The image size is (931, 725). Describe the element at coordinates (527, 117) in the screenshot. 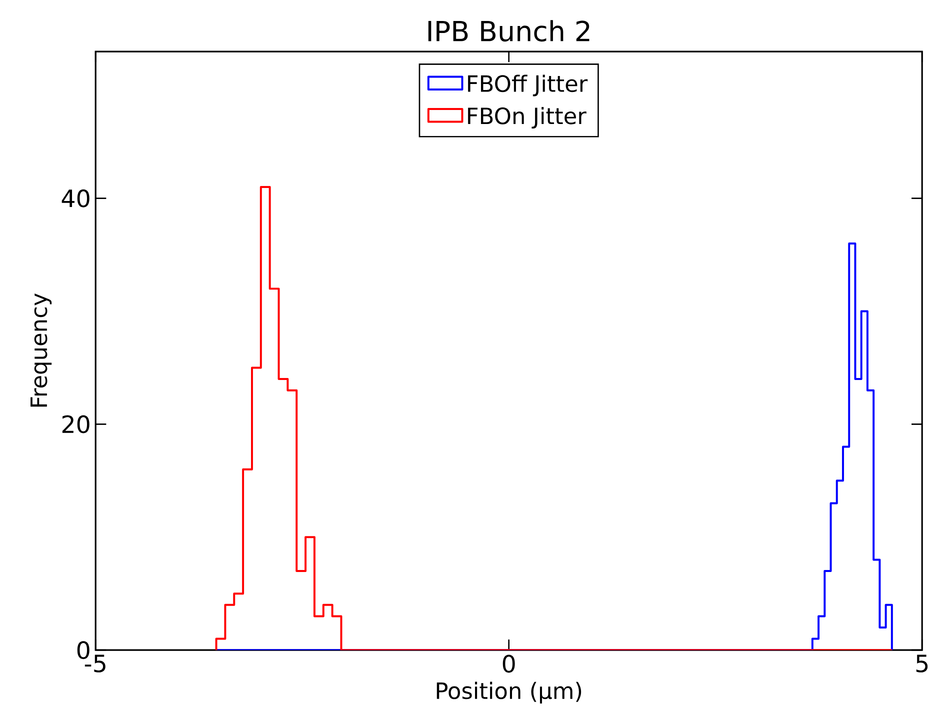

I see `legend-label: FBOn Jitter` at that location.